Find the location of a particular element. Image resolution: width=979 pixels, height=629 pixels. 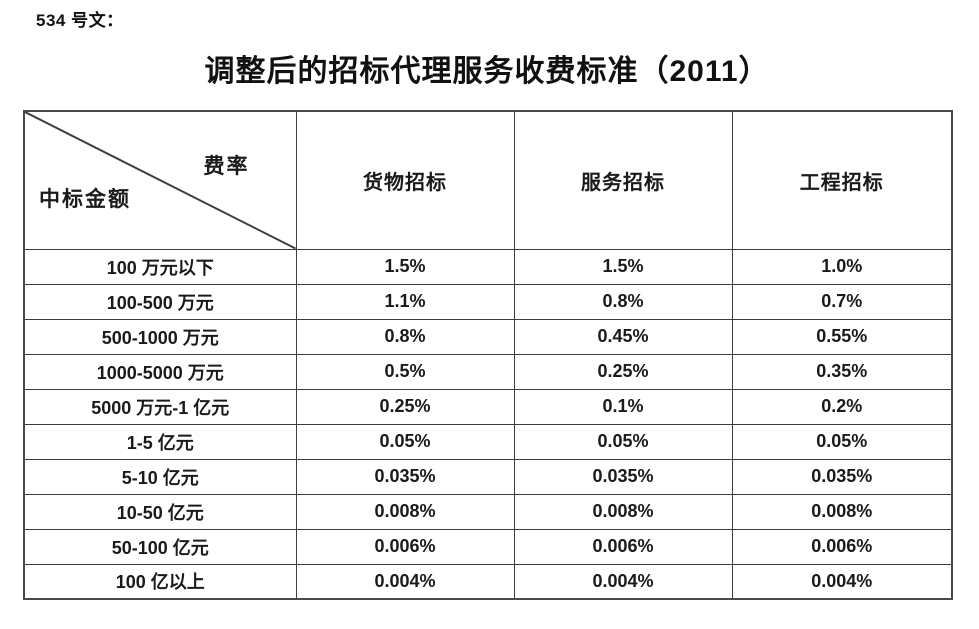

page-title: 调整后的招标代理服务收费标准（2011） is located at coordinates (487, 71).